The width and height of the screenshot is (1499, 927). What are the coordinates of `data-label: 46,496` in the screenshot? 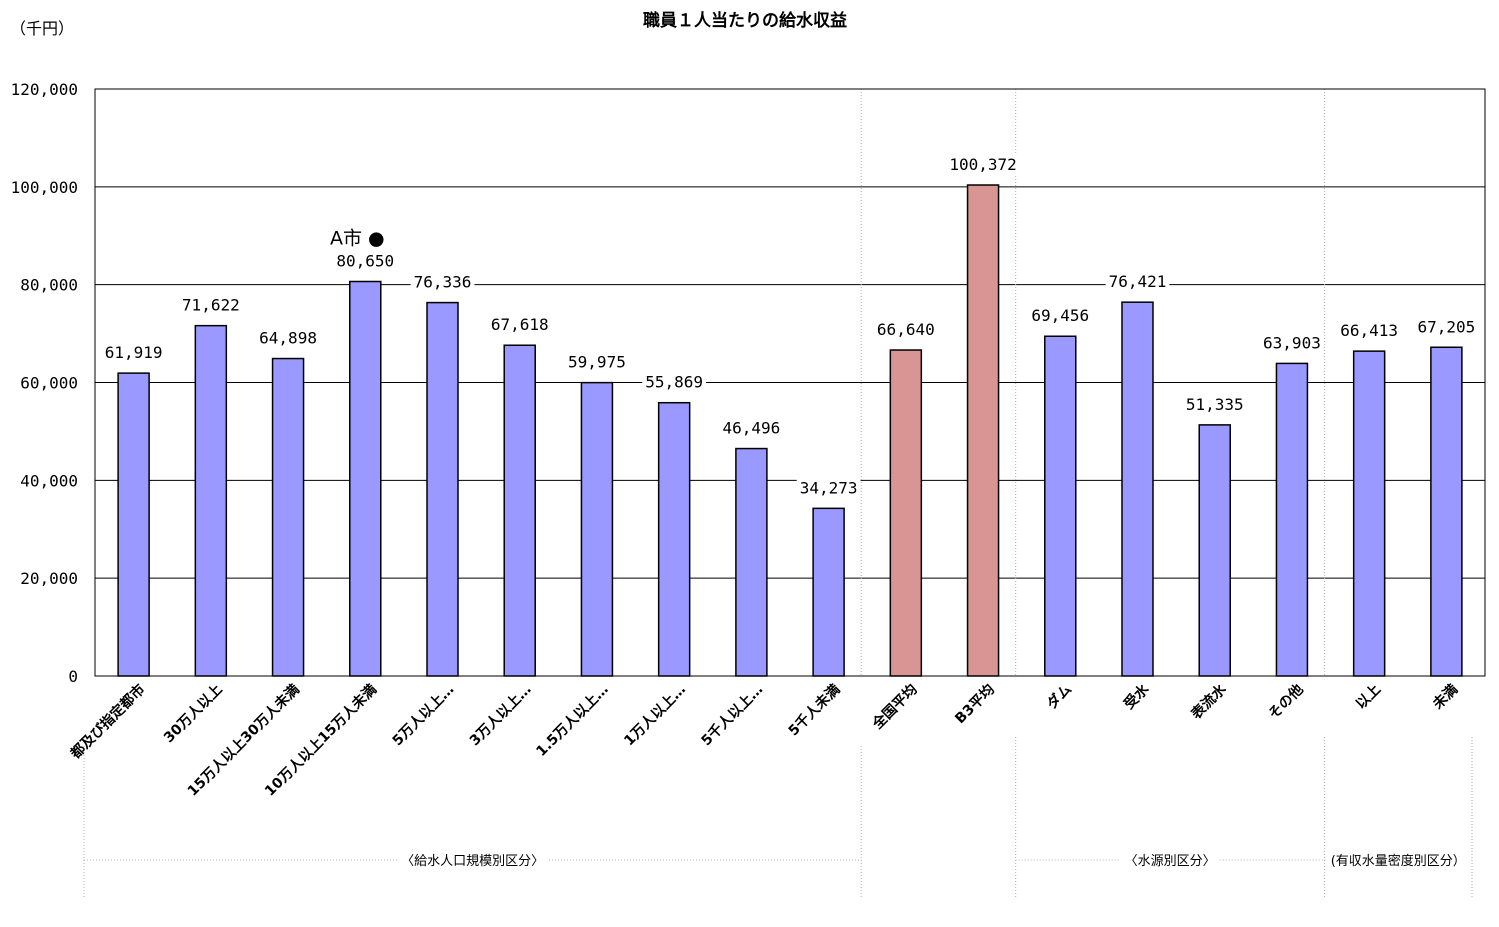 It's located at (751, 428).